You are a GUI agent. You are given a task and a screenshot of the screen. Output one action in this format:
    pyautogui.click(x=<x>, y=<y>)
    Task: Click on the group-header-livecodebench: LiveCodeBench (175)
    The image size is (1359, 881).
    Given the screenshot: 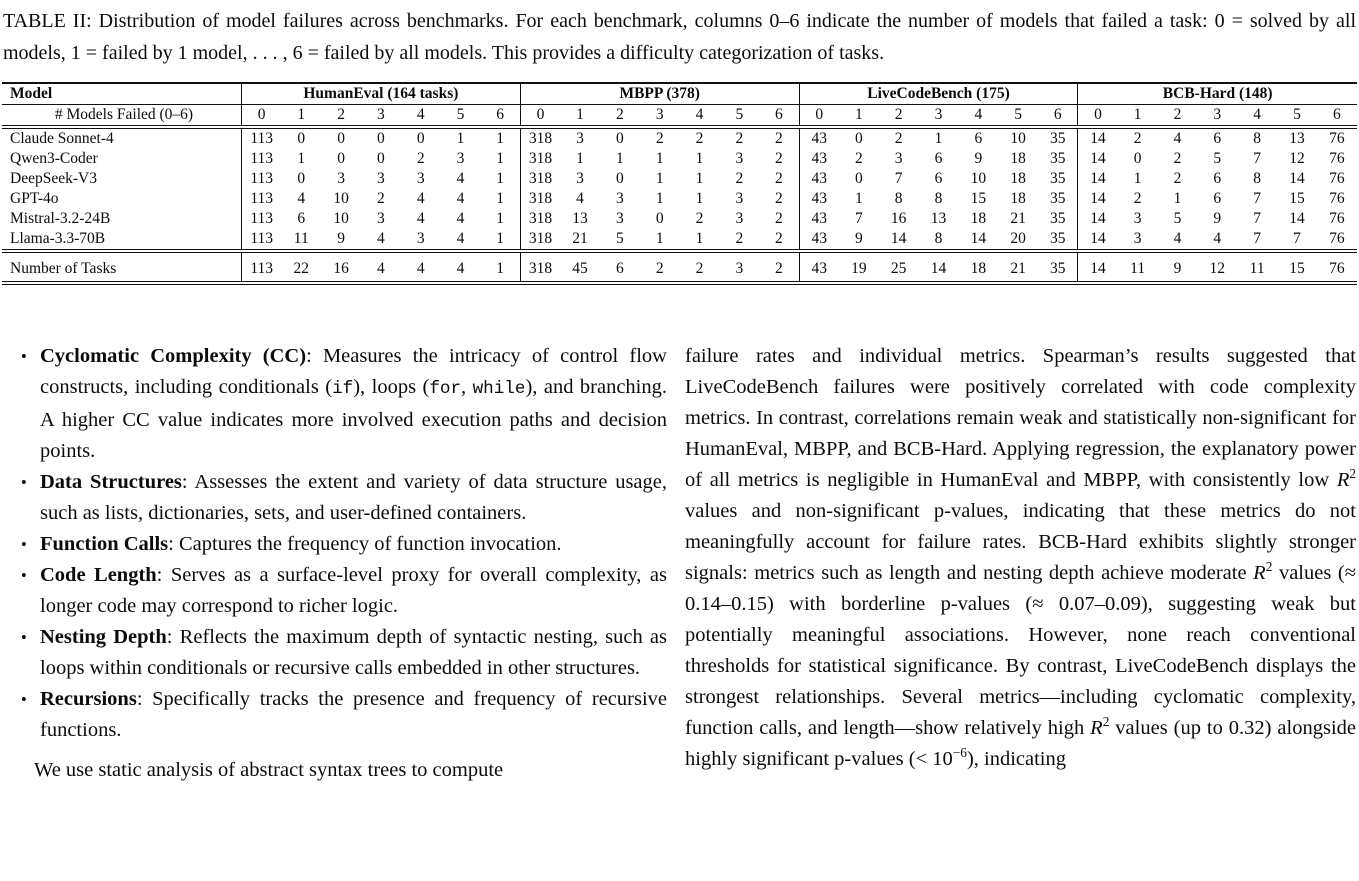 What is the action you would take?
    pyautogui.click(x=938, y=94)
    